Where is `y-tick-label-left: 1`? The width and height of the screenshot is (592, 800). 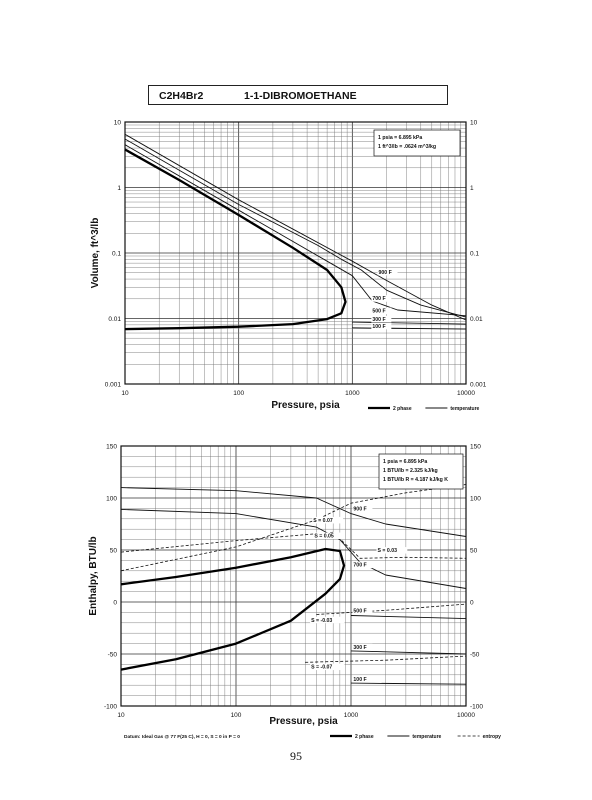
y-tick-label-left: 1 is located at coordinates (119, 188).